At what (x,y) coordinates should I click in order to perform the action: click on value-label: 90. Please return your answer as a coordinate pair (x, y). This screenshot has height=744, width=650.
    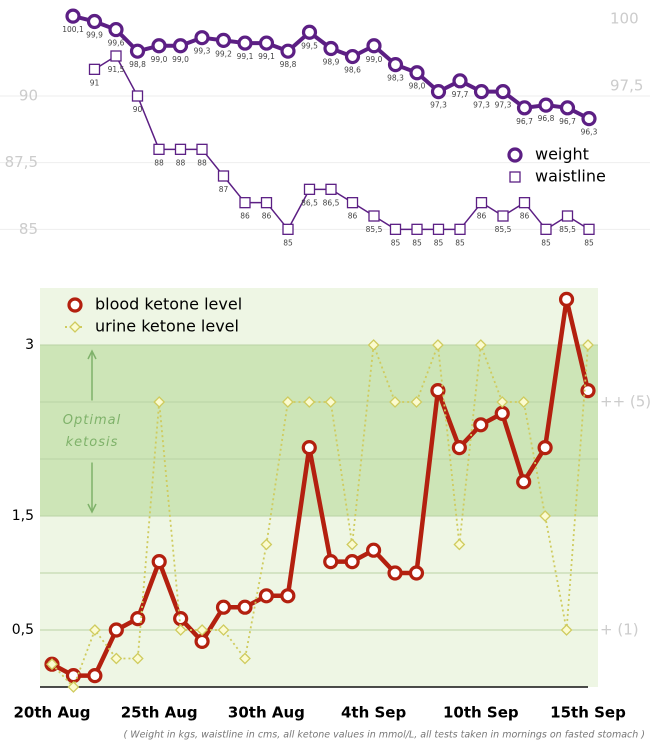
    Looking at the image, I should click on (138, 109).